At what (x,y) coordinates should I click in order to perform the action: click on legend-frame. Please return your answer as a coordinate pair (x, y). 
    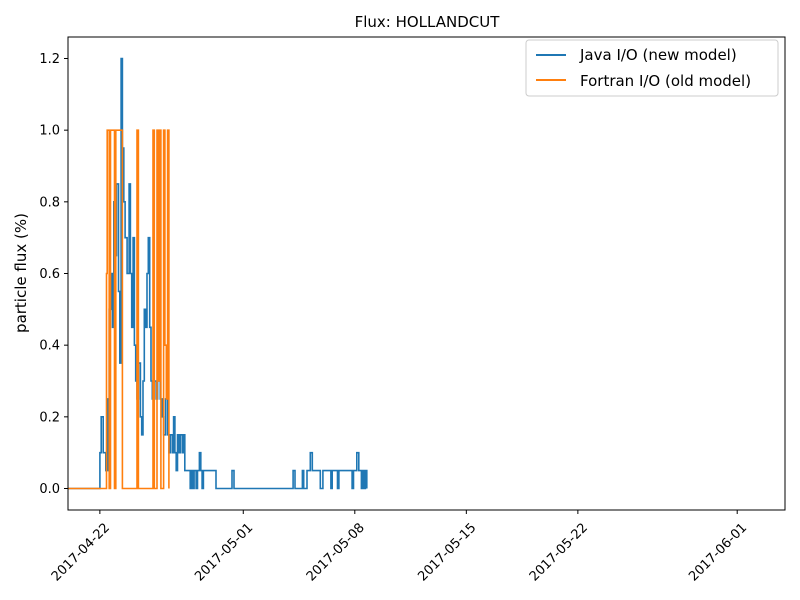
    Looking at the image, I should click on (652, 68).